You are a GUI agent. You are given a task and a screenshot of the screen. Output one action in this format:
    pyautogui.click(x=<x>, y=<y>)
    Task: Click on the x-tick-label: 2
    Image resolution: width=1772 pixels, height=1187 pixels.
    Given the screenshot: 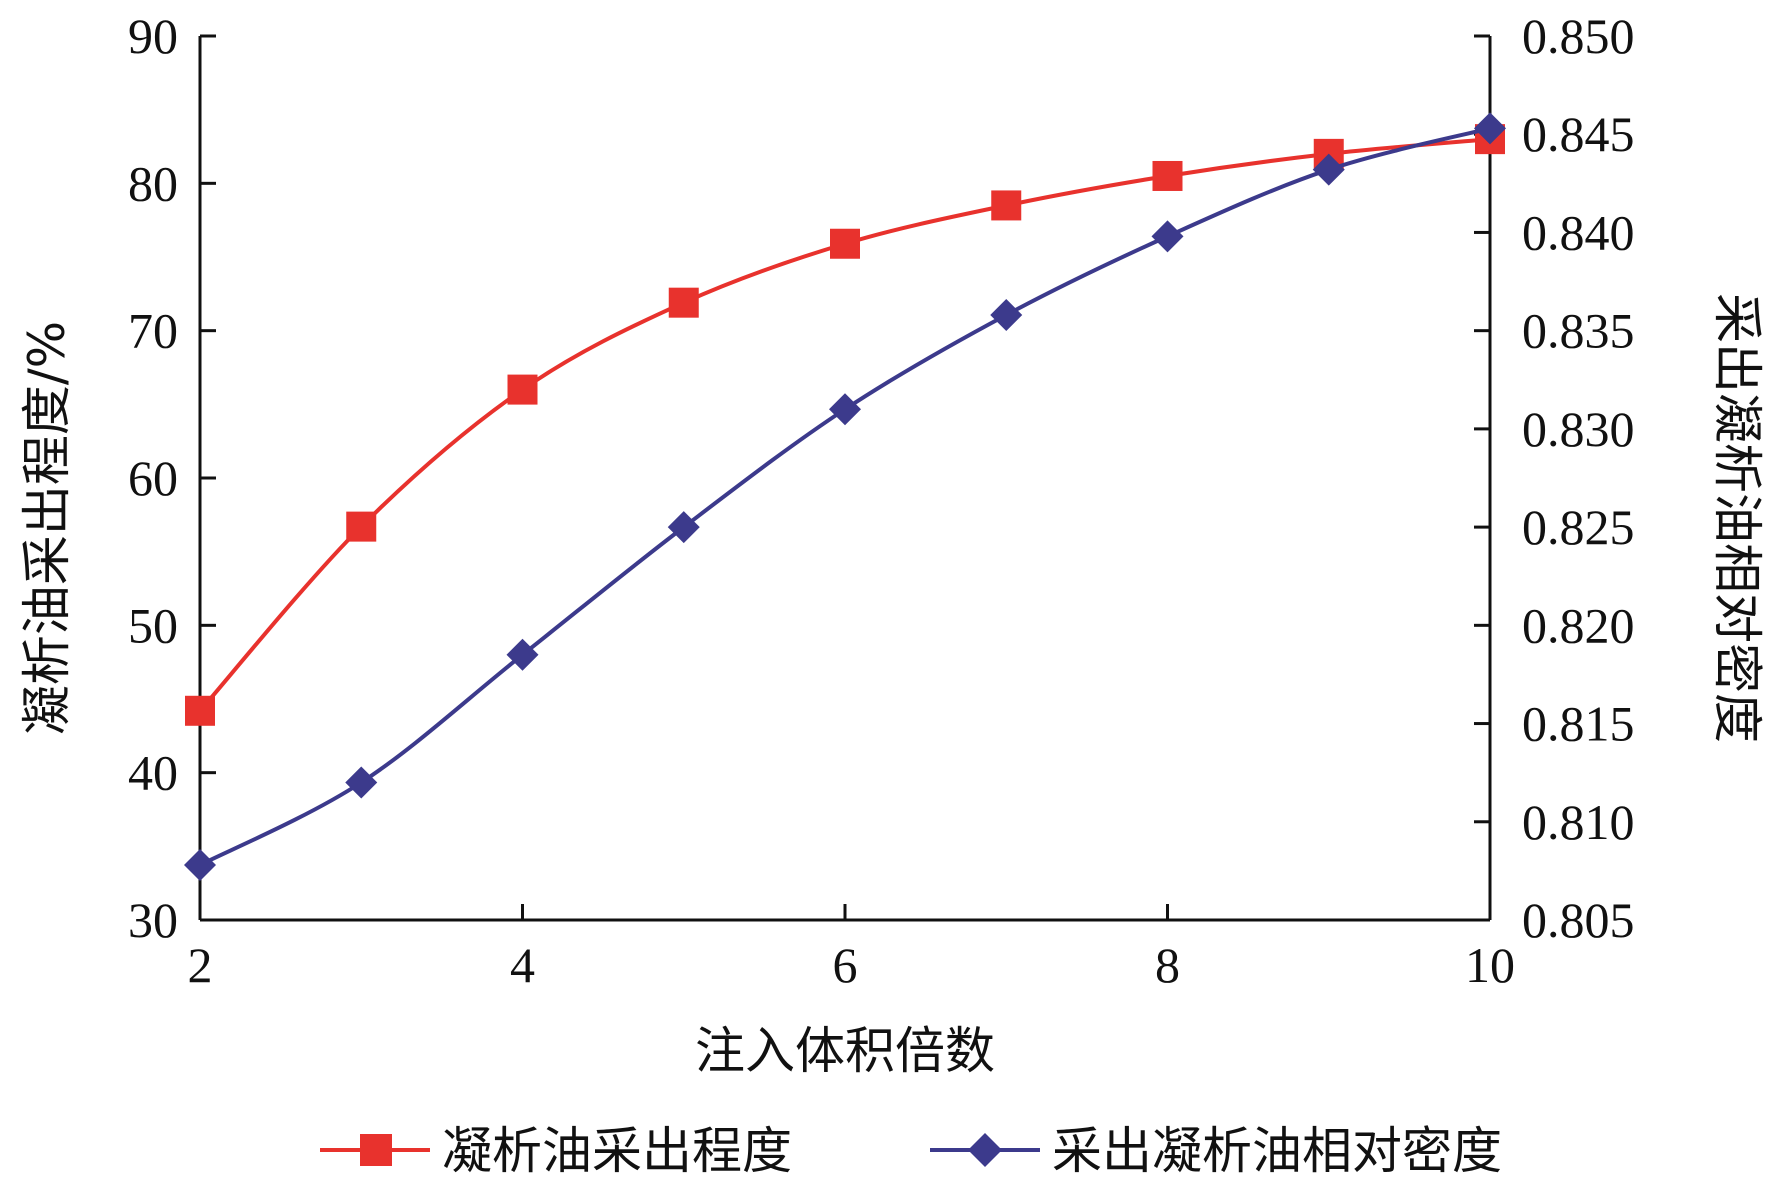 What is the action you would take?
    pyautogui.click(x=200, y=965)
    